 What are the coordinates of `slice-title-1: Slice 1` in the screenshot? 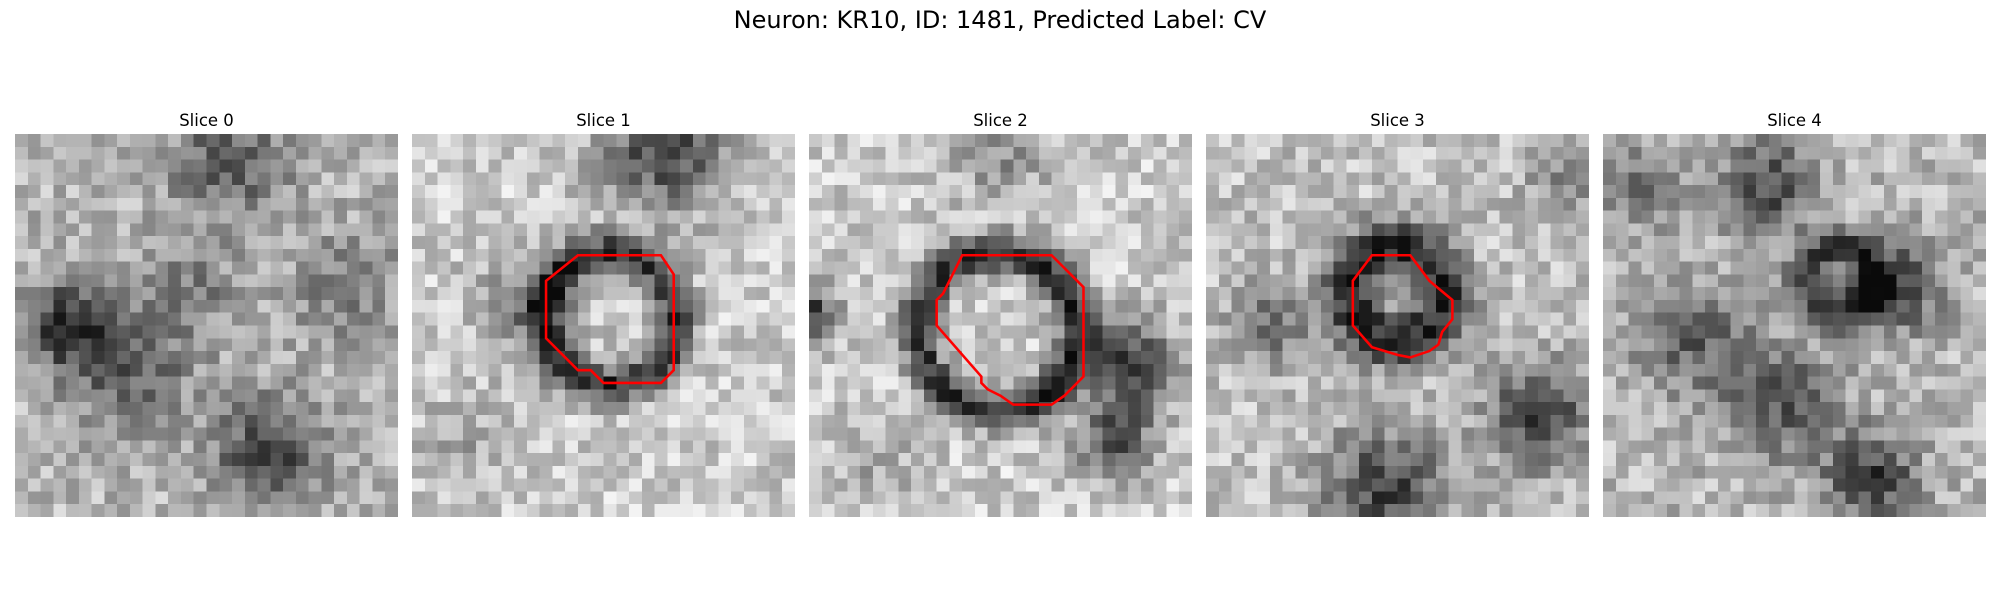 It's located at (603, 120).